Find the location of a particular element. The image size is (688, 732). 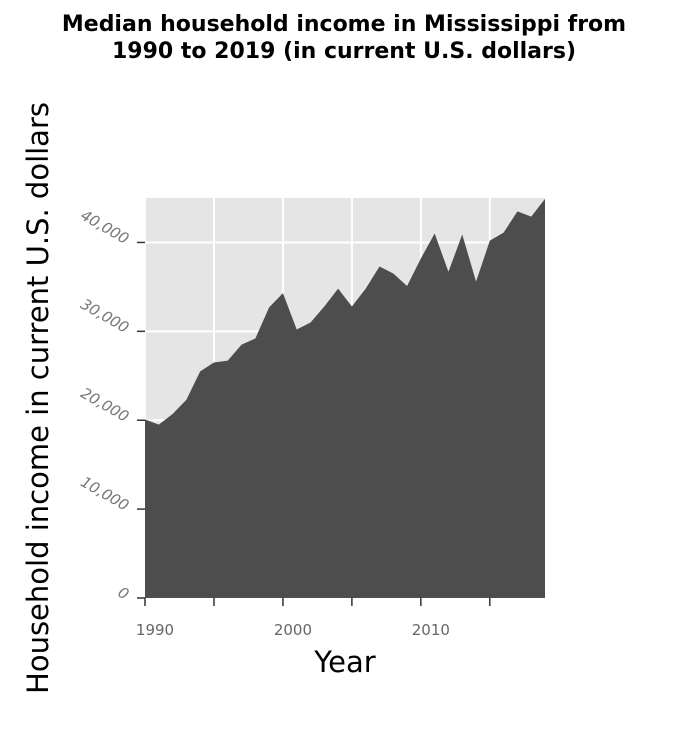

y-tick-label: 10,000 is located at coordinates (105, 494).